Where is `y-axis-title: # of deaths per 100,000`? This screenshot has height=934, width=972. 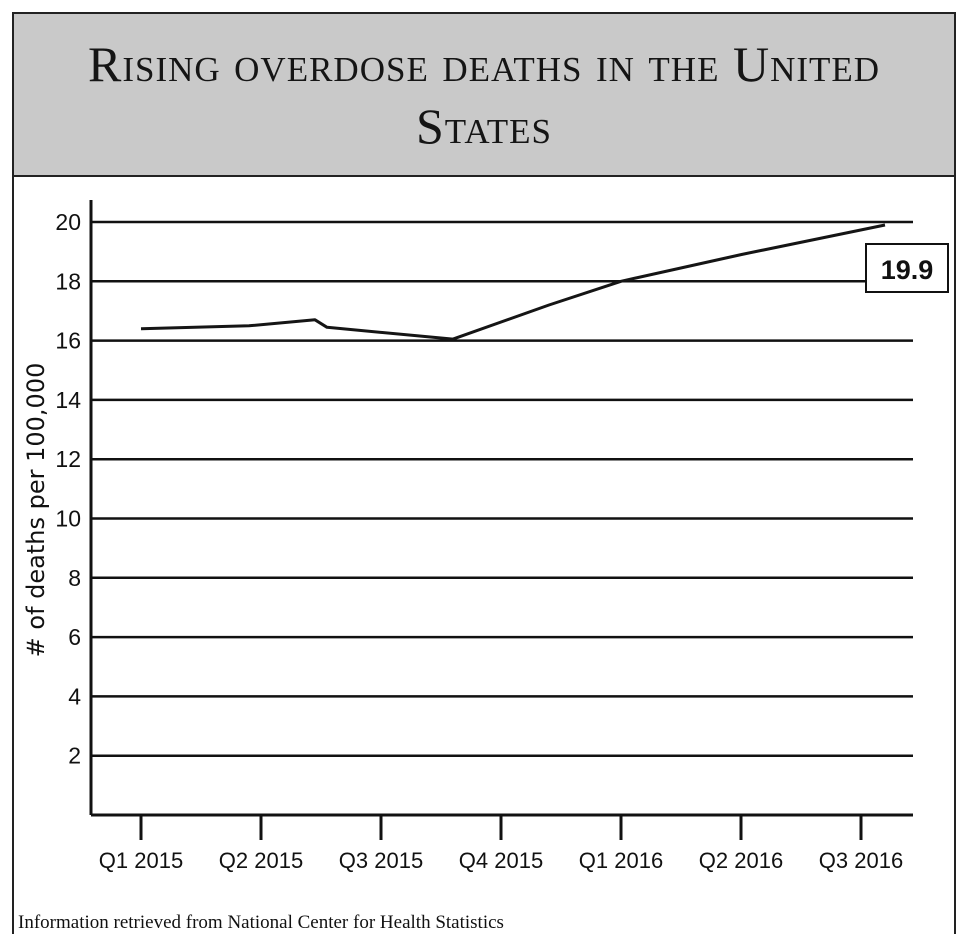 y-axis-title: # of deaths per 100,000 is located at coordinates (36, 510).